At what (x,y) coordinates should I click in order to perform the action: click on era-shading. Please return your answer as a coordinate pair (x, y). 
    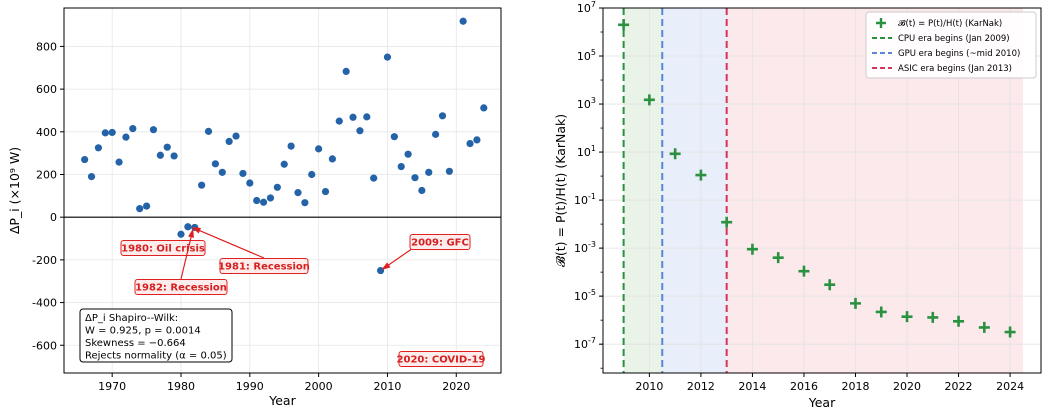
    Looking at the image, I should click on (694, 190).